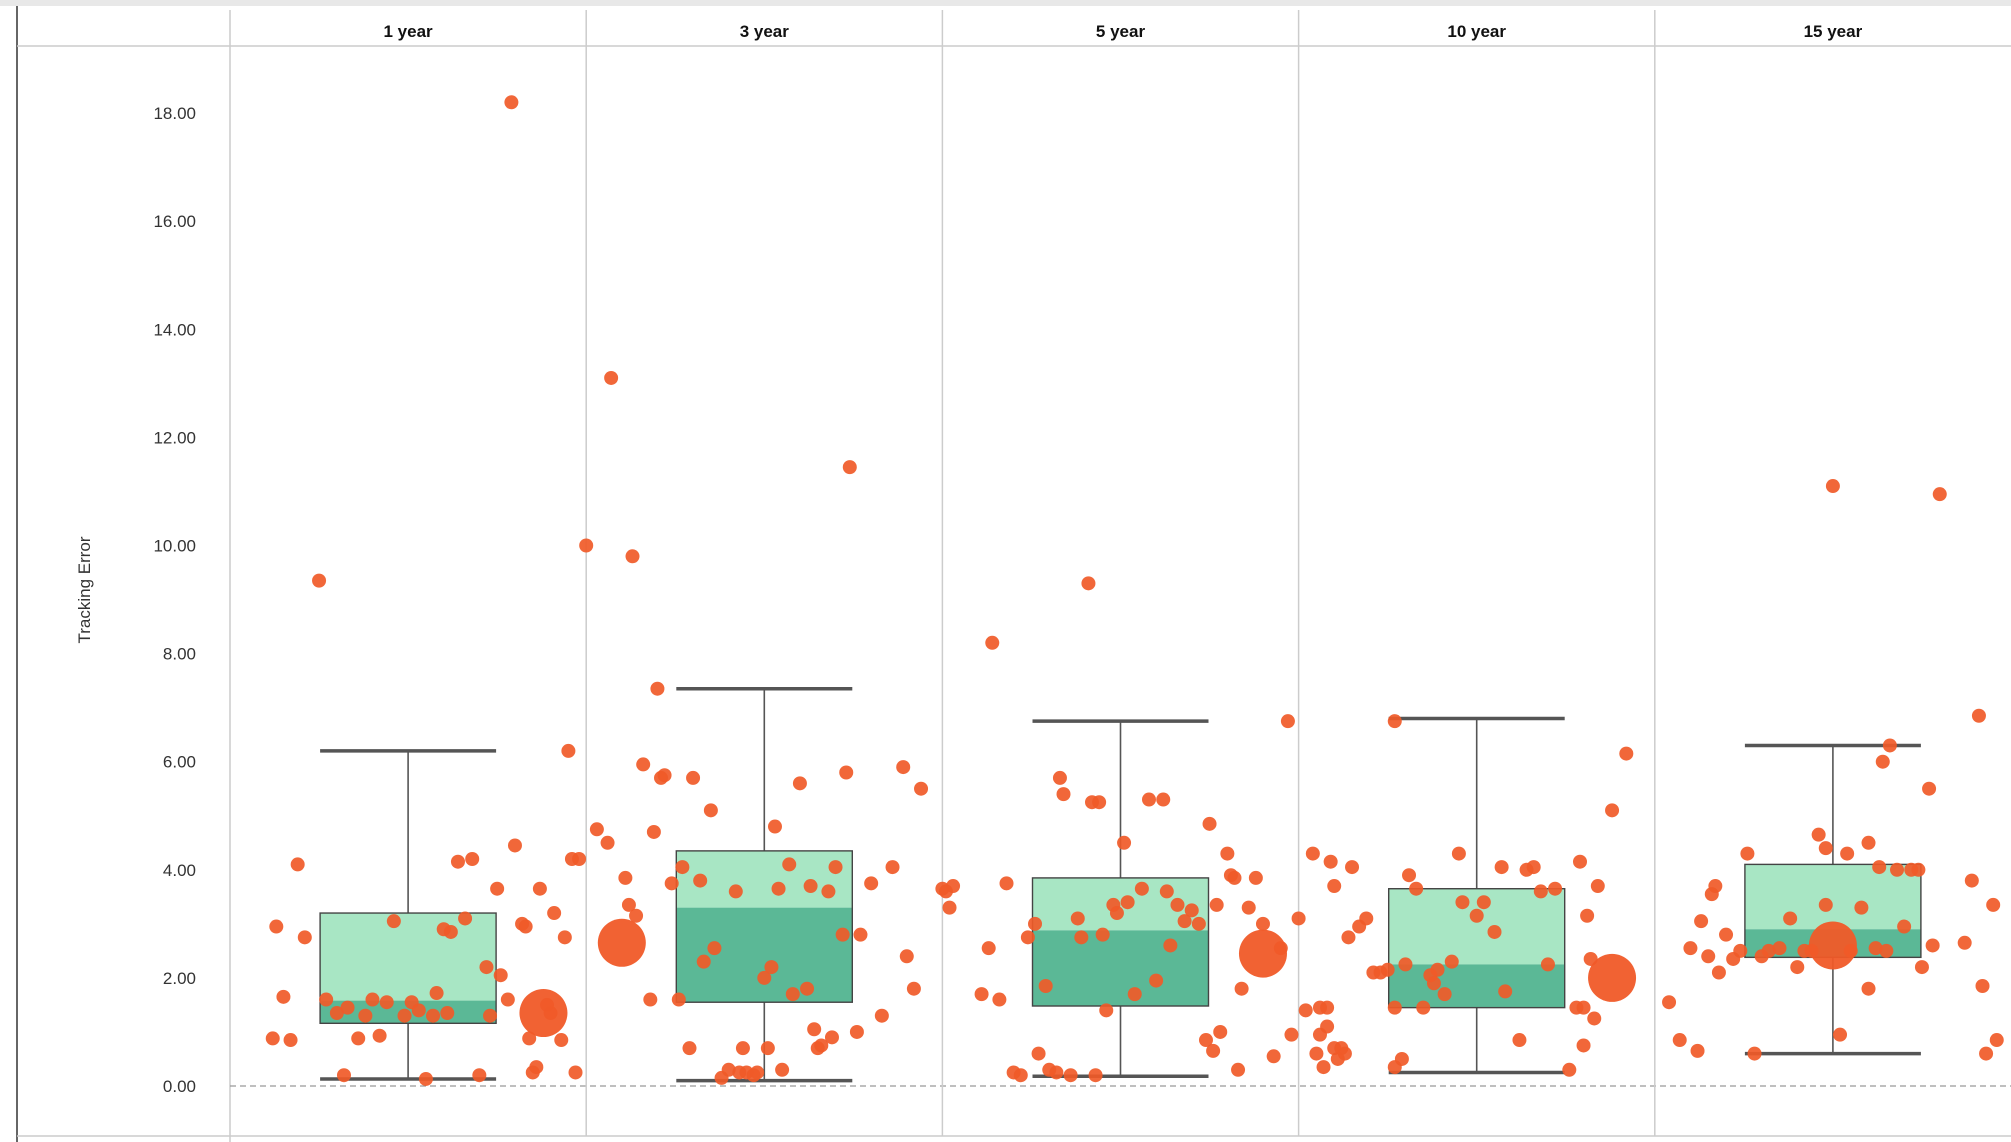 This screenshot has width=2011, height=1142. I want to click on y-axis-label: Tracking Error, so click(84, 589).